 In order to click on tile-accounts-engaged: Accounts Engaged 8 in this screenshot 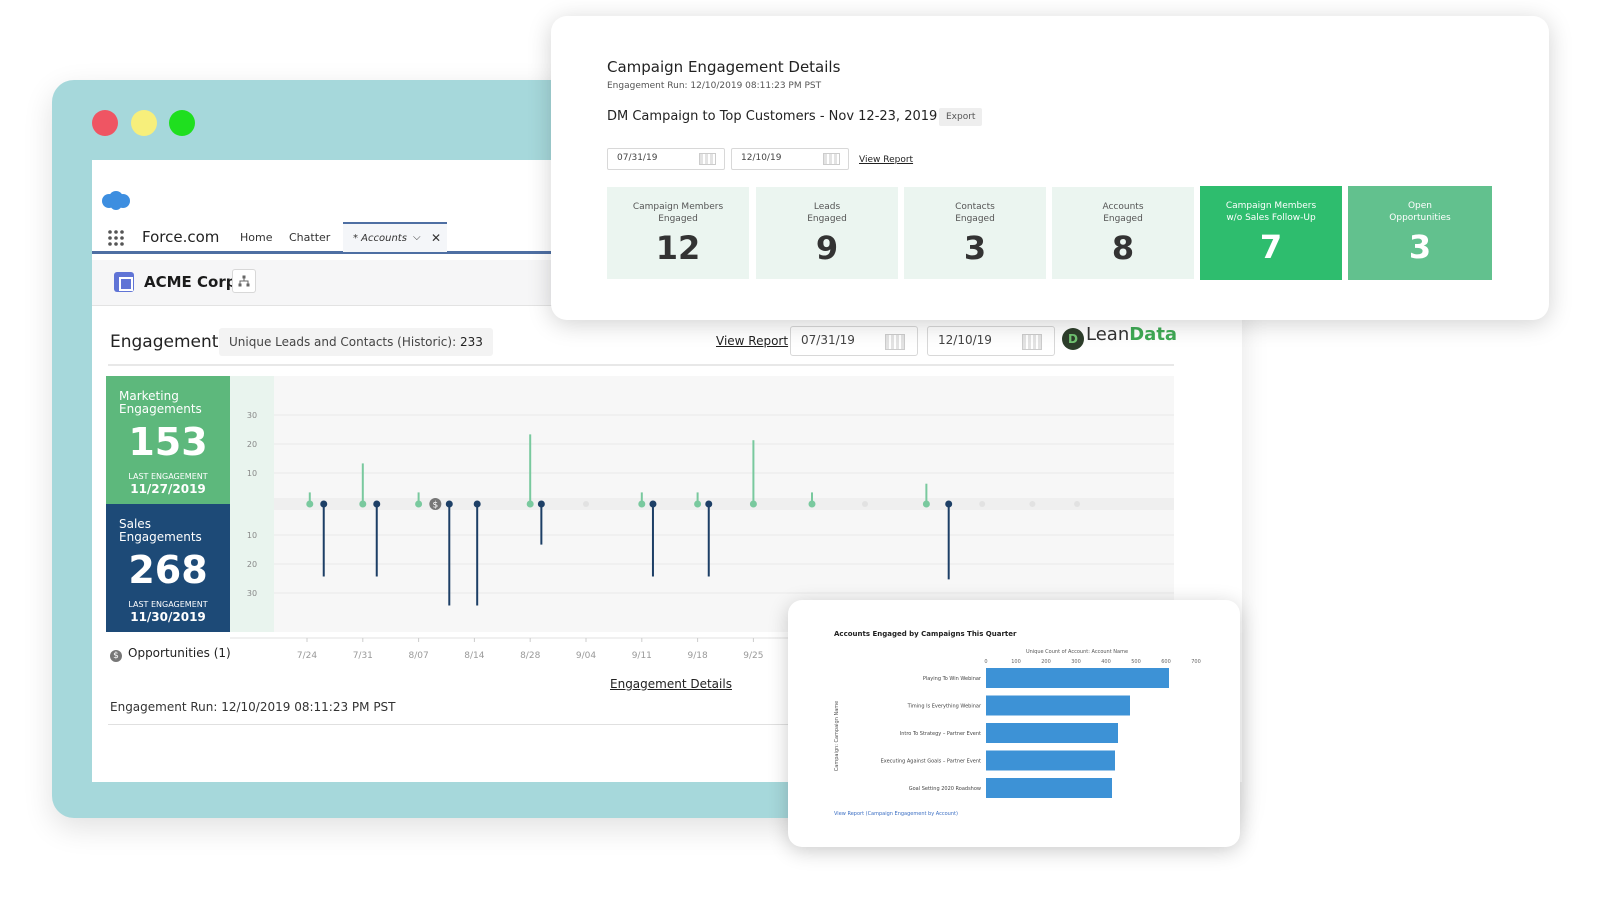, I will do `click(1123, 233)`.